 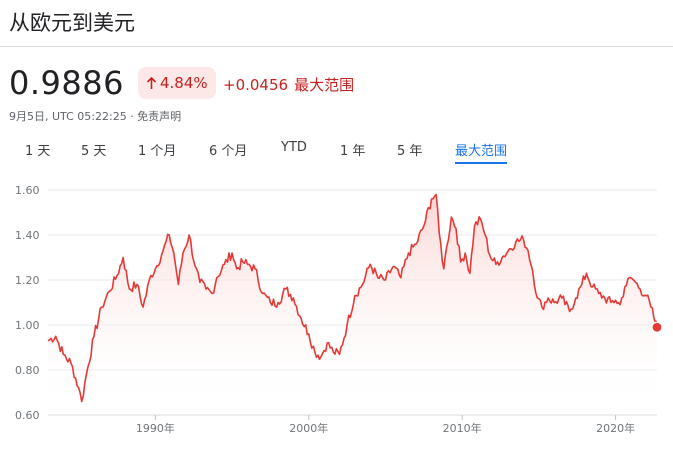 I want to click on change-absolute: +0.0456, so click(x=256, y=85).